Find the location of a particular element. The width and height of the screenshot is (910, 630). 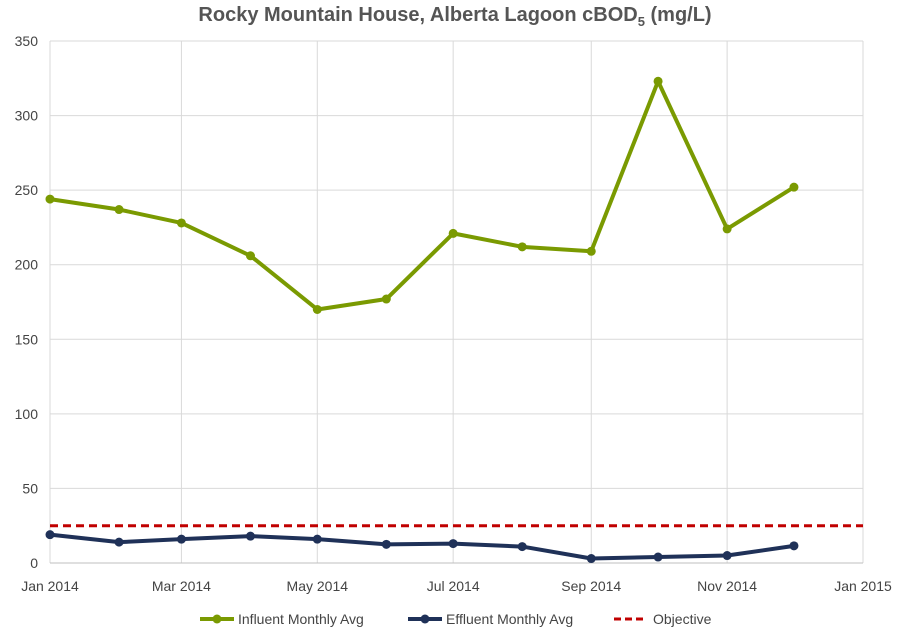

y-tick-label: 200 is located at coordinates (27, 265).